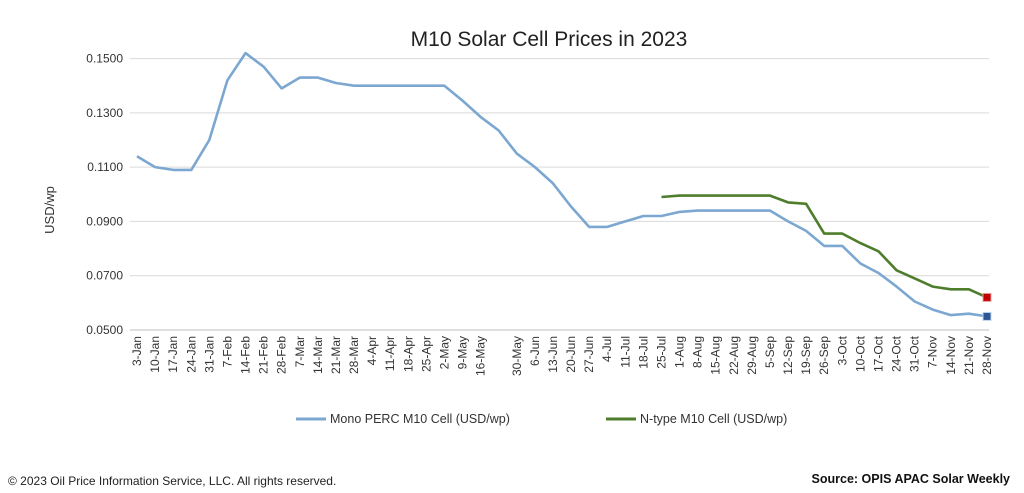 Image resolution: width=1024 pixels, height=493 pixels. What do you see at coordinates (444, 352) in the screenshot?
I see `x-tick-label: 2-May` at bounding box center [444, 352].